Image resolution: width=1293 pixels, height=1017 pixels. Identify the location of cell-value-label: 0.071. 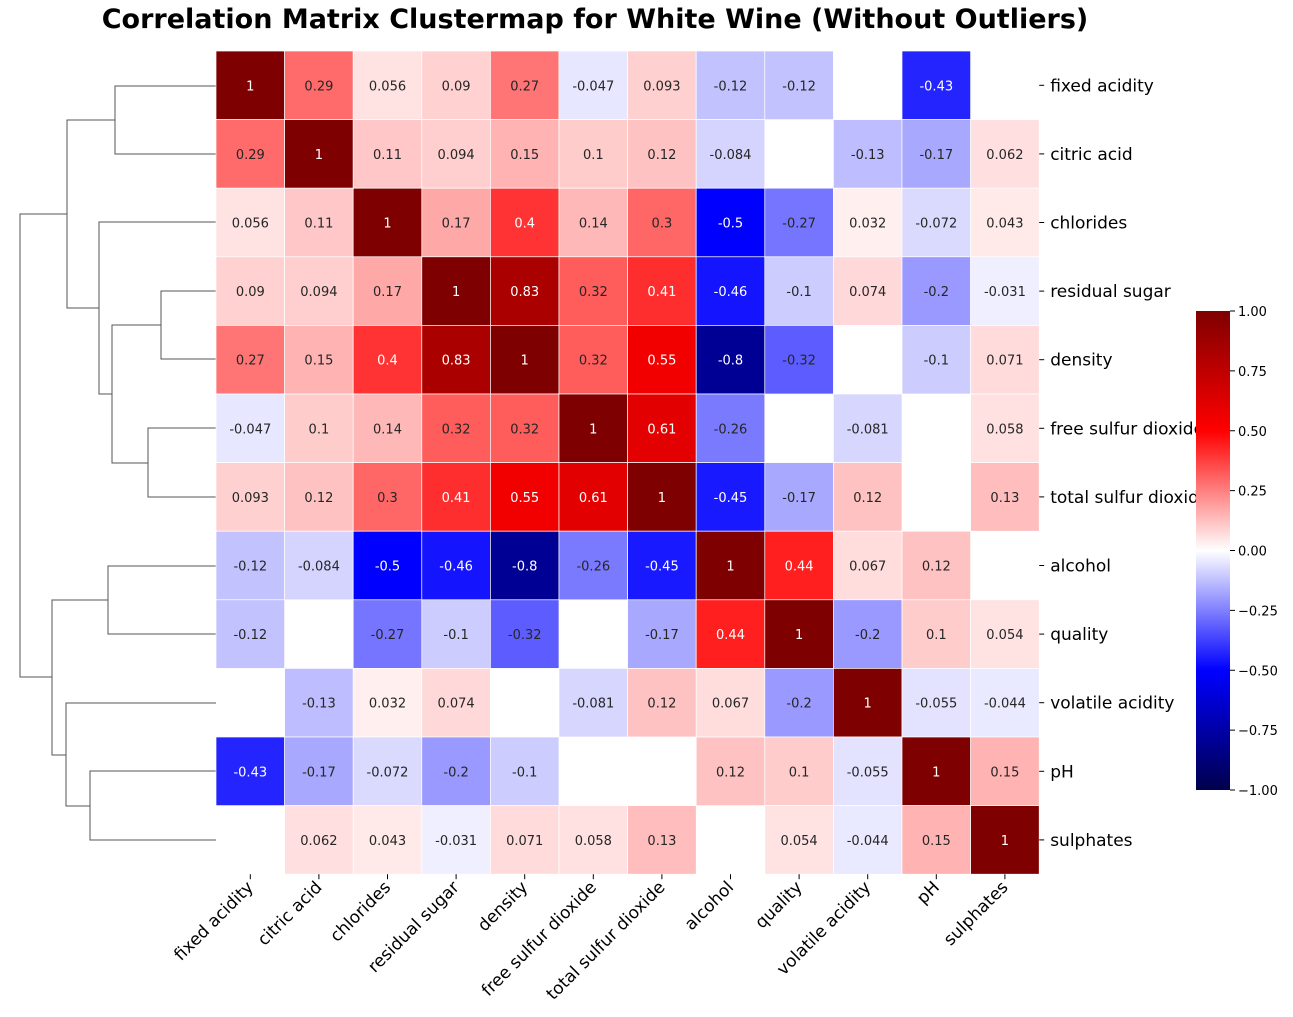
(1004, 361).